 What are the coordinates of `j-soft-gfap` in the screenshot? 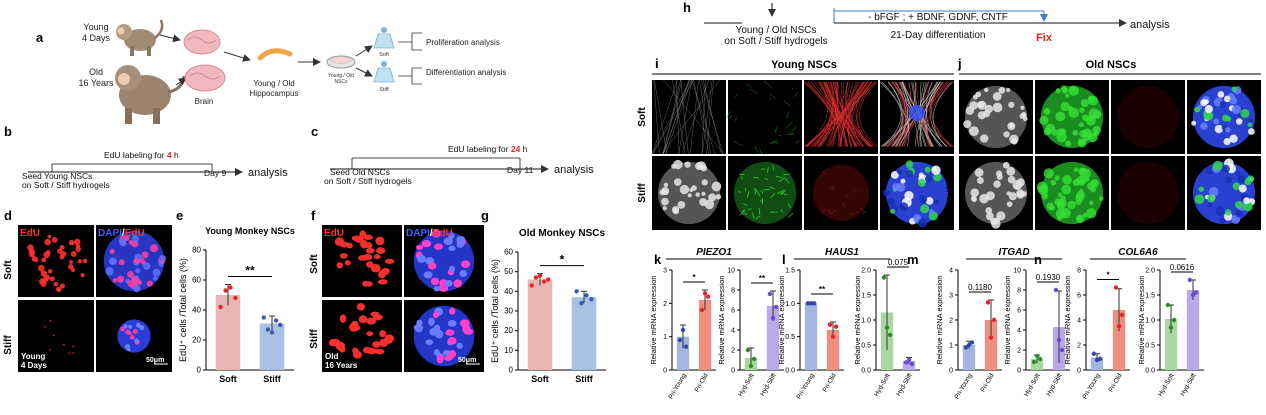 It's located at (1072, 117).